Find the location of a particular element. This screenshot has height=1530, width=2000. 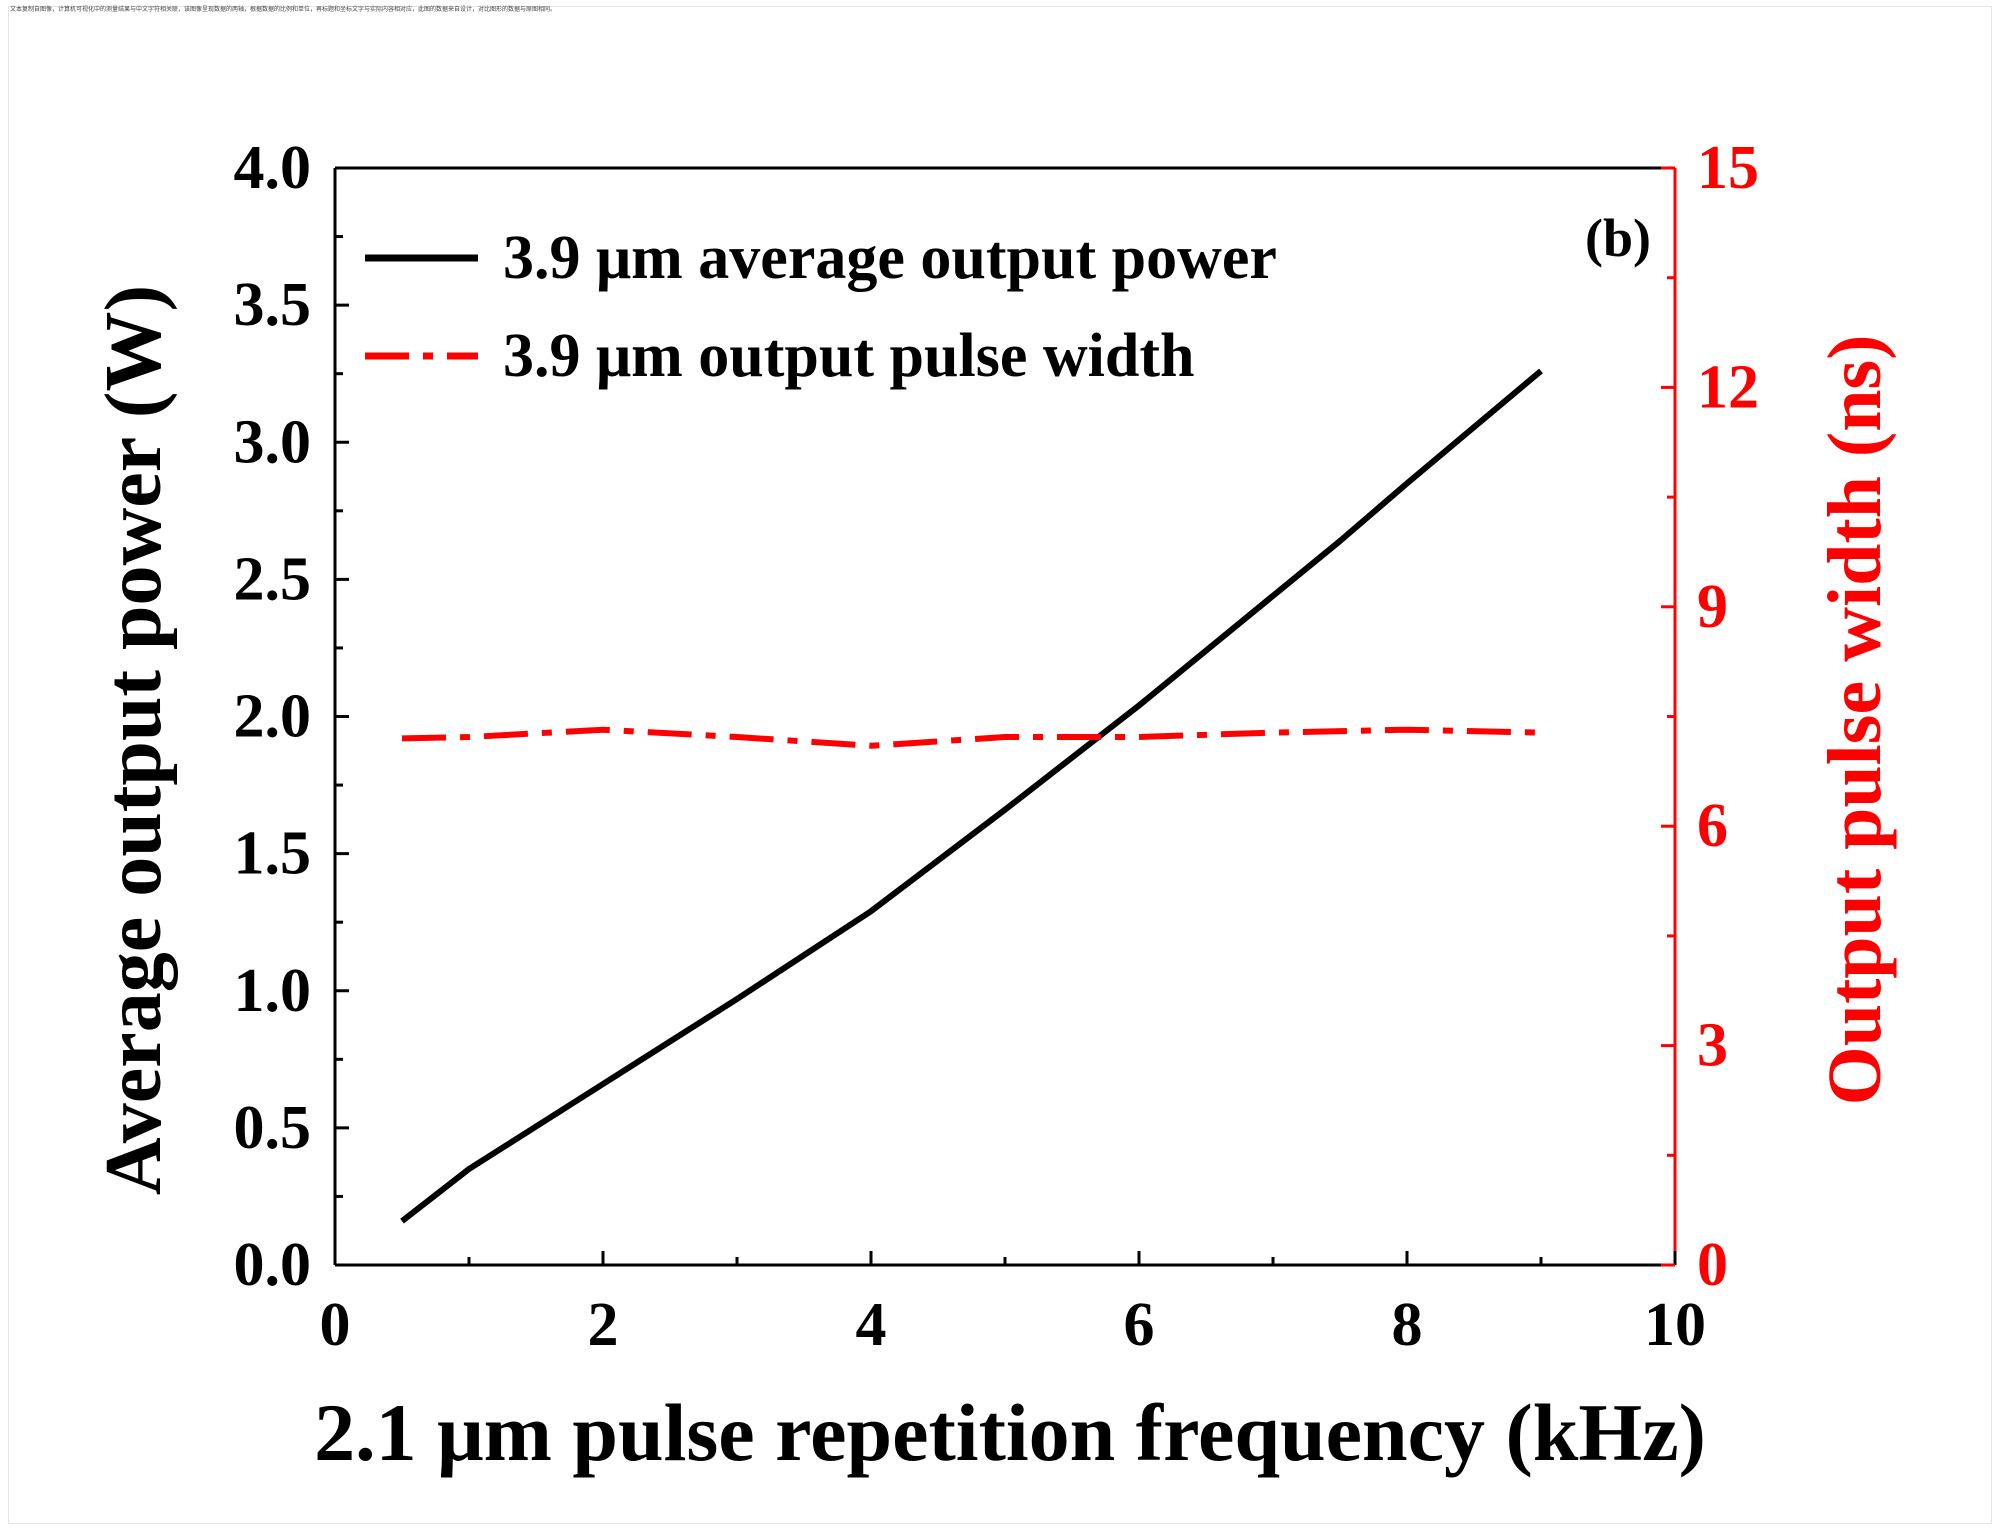

y2-tick-label: 3 is located at coordinates (1712, 1046).